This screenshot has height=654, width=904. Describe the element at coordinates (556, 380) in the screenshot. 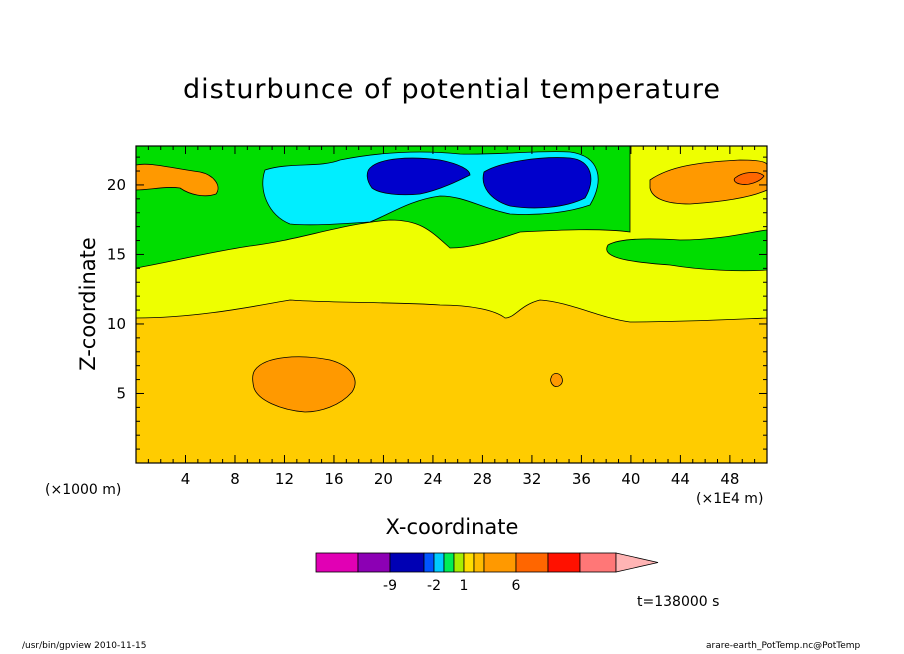

I see `contour-fill-orange-small` at that location.